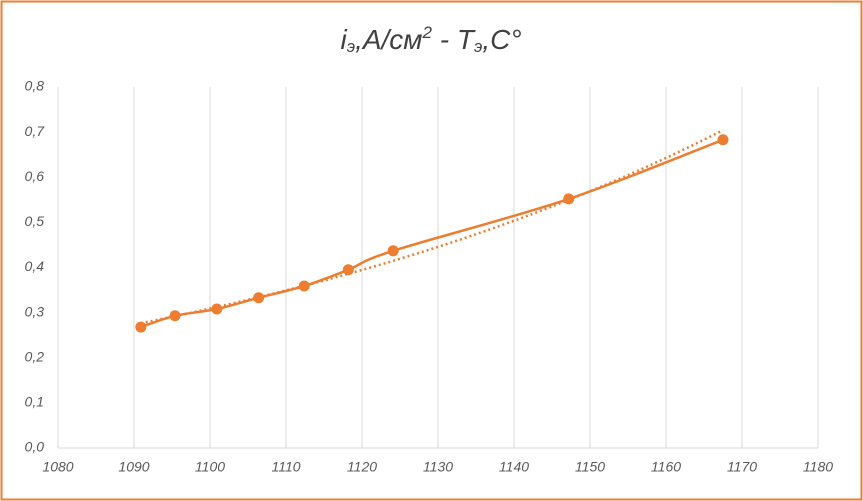 The width and height of the screenshot is (863, 501). Describe the element at coordinates (590, 467) in the screenshot. I see `x-tick-label: 1150` at that location.